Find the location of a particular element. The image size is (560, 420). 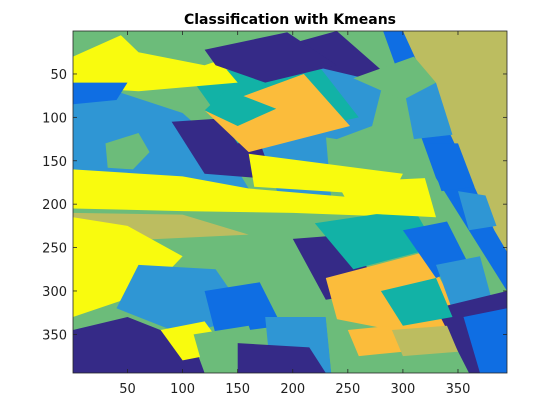

chart-title: Classification with Kmeans is located at coordinates (290, 20).